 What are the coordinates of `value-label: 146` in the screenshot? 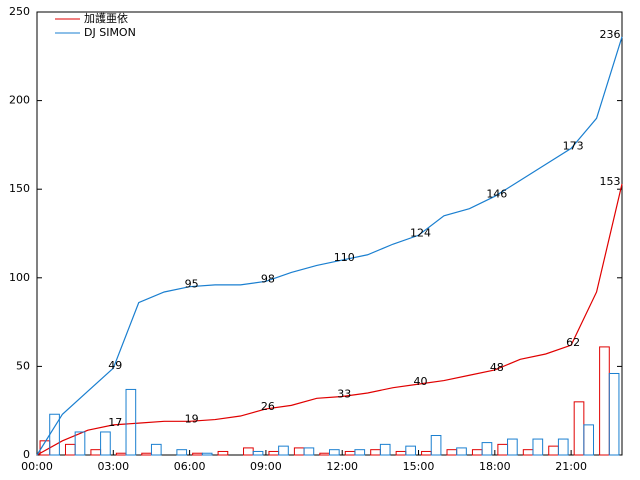 It's located at (496, 193).